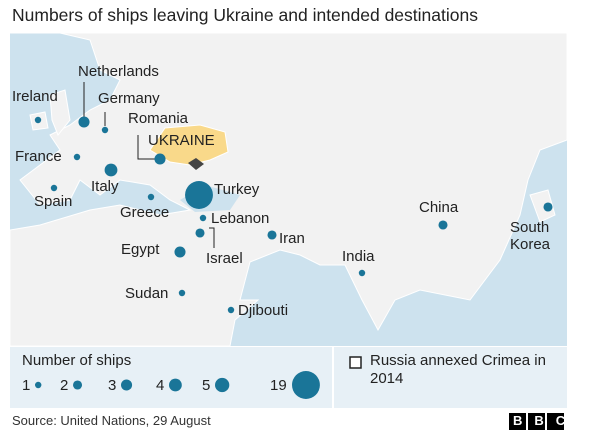 The image size is (600, 445). Describe the element at coordinates (206, 385) in the screenshot. I see `legend-label: 5` at that location.